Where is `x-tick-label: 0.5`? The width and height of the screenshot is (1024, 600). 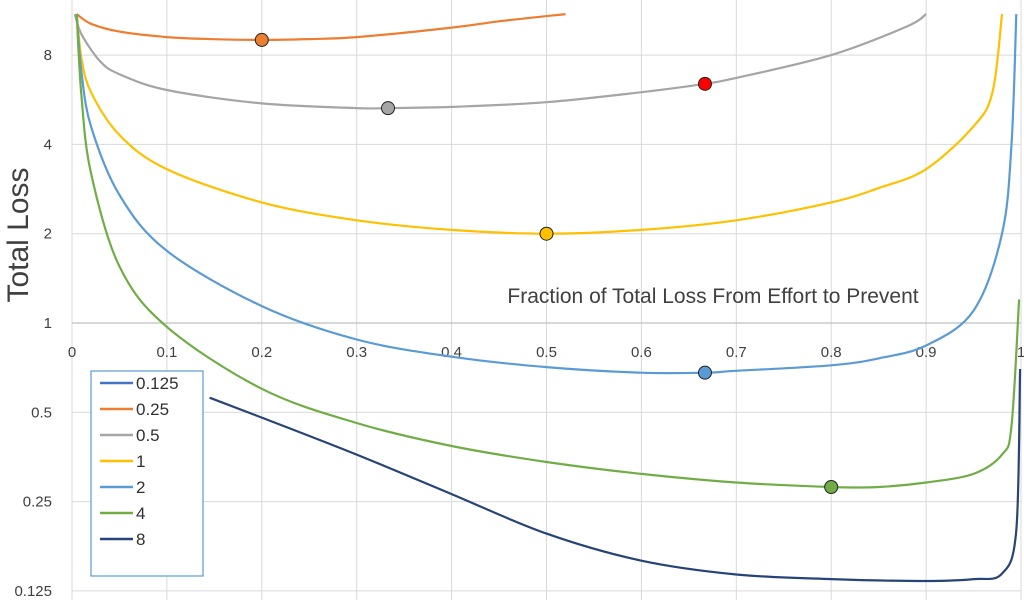 x-tick-label: 0.5 is located at coordinates (546, 352).